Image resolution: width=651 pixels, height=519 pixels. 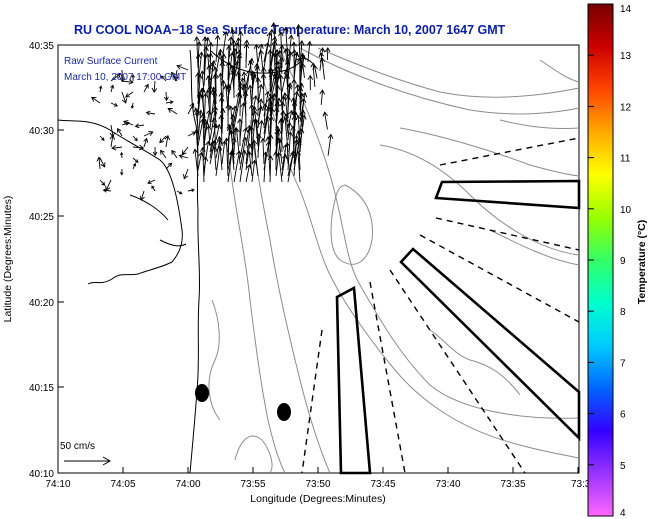 What do you see at coordinates (642, 262) in the screenshot?
I see `colorbar-label: Temperature (°C)` at bounding box center [642, 262].